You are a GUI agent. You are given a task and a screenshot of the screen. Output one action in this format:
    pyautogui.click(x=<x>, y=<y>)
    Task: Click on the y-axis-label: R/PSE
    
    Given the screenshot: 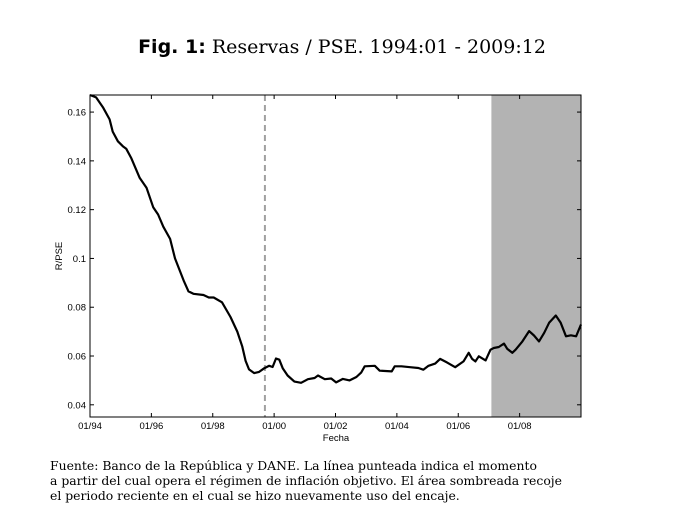 What is the action you would take?
    pyautogui.click(x=59, y=256)
    